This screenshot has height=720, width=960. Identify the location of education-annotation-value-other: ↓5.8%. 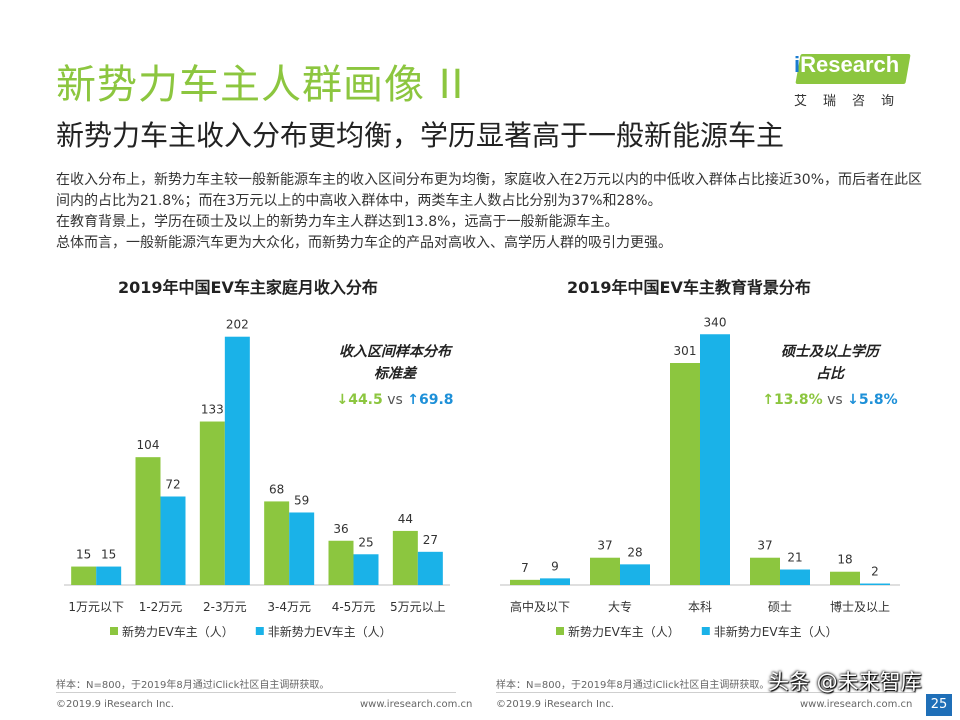
(872, 400).